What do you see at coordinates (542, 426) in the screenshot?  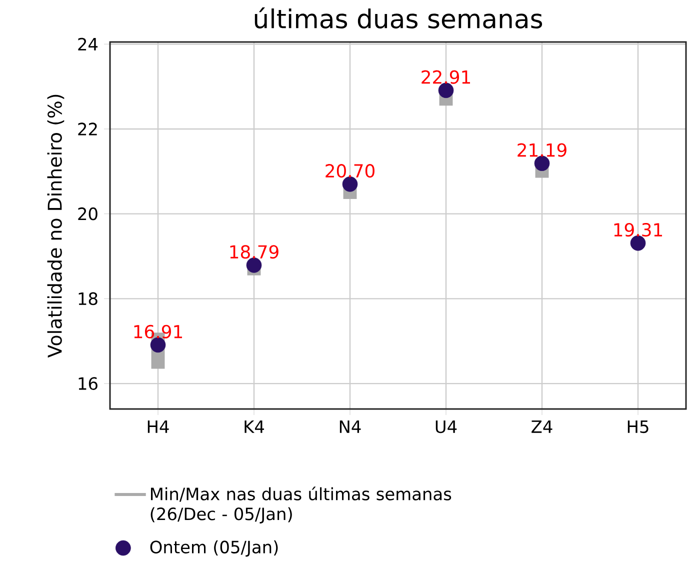 I see `x-tick-label: Z4` at bounding box center [542, 426].